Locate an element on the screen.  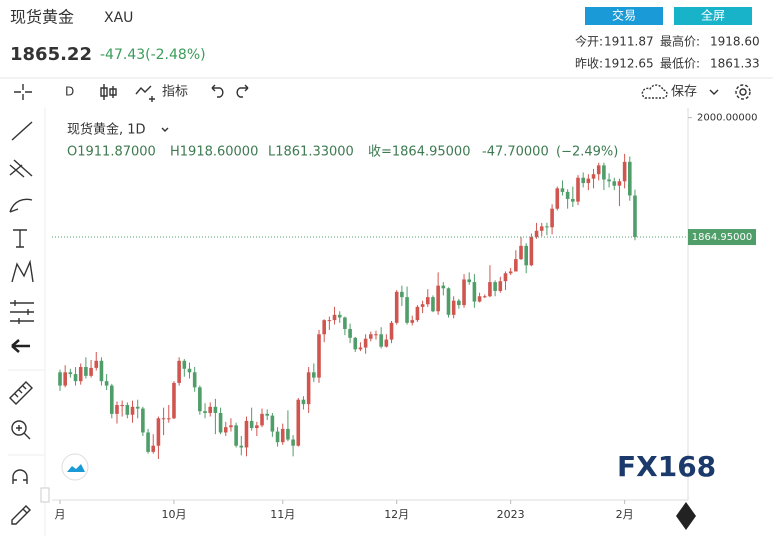
lock-draw-tool is located at coordinates (21, 515).